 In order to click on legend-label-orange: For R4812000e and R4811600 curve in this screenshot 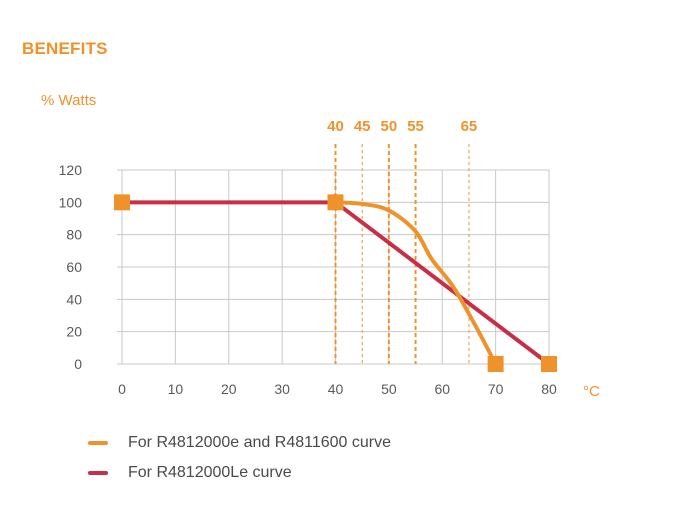, I will do `click(259, 442)`.